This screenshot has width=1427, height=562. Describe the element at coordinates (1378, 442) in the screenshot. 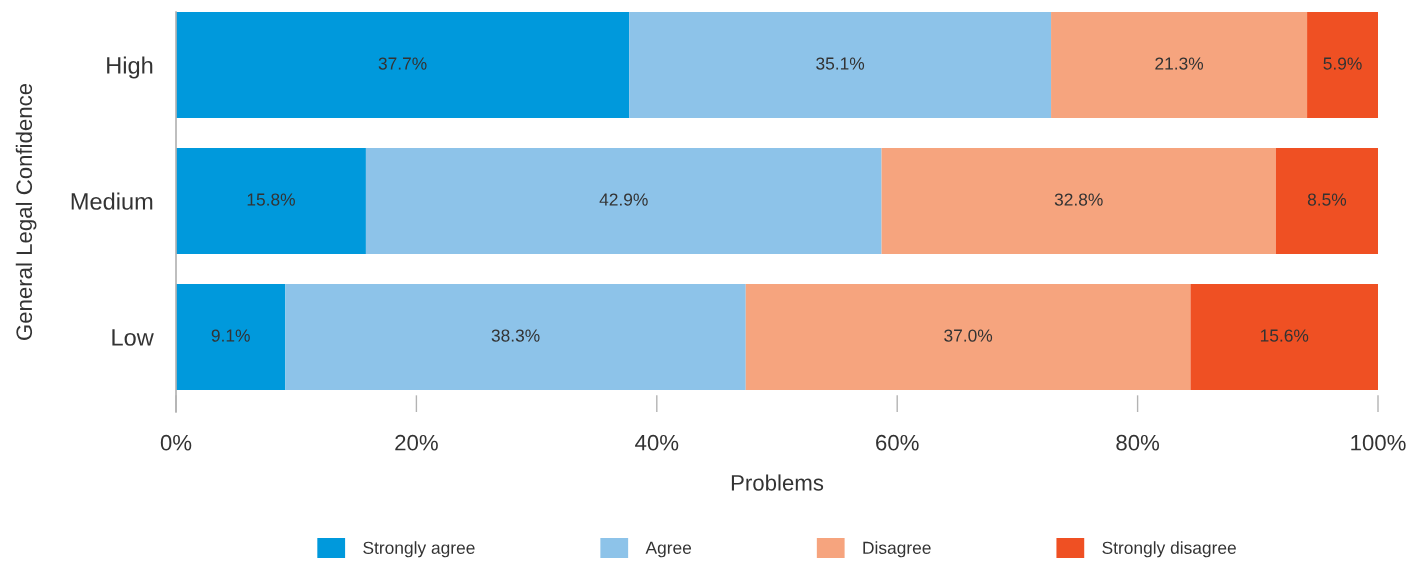

I see `x-tick-label: 100%` at that location.